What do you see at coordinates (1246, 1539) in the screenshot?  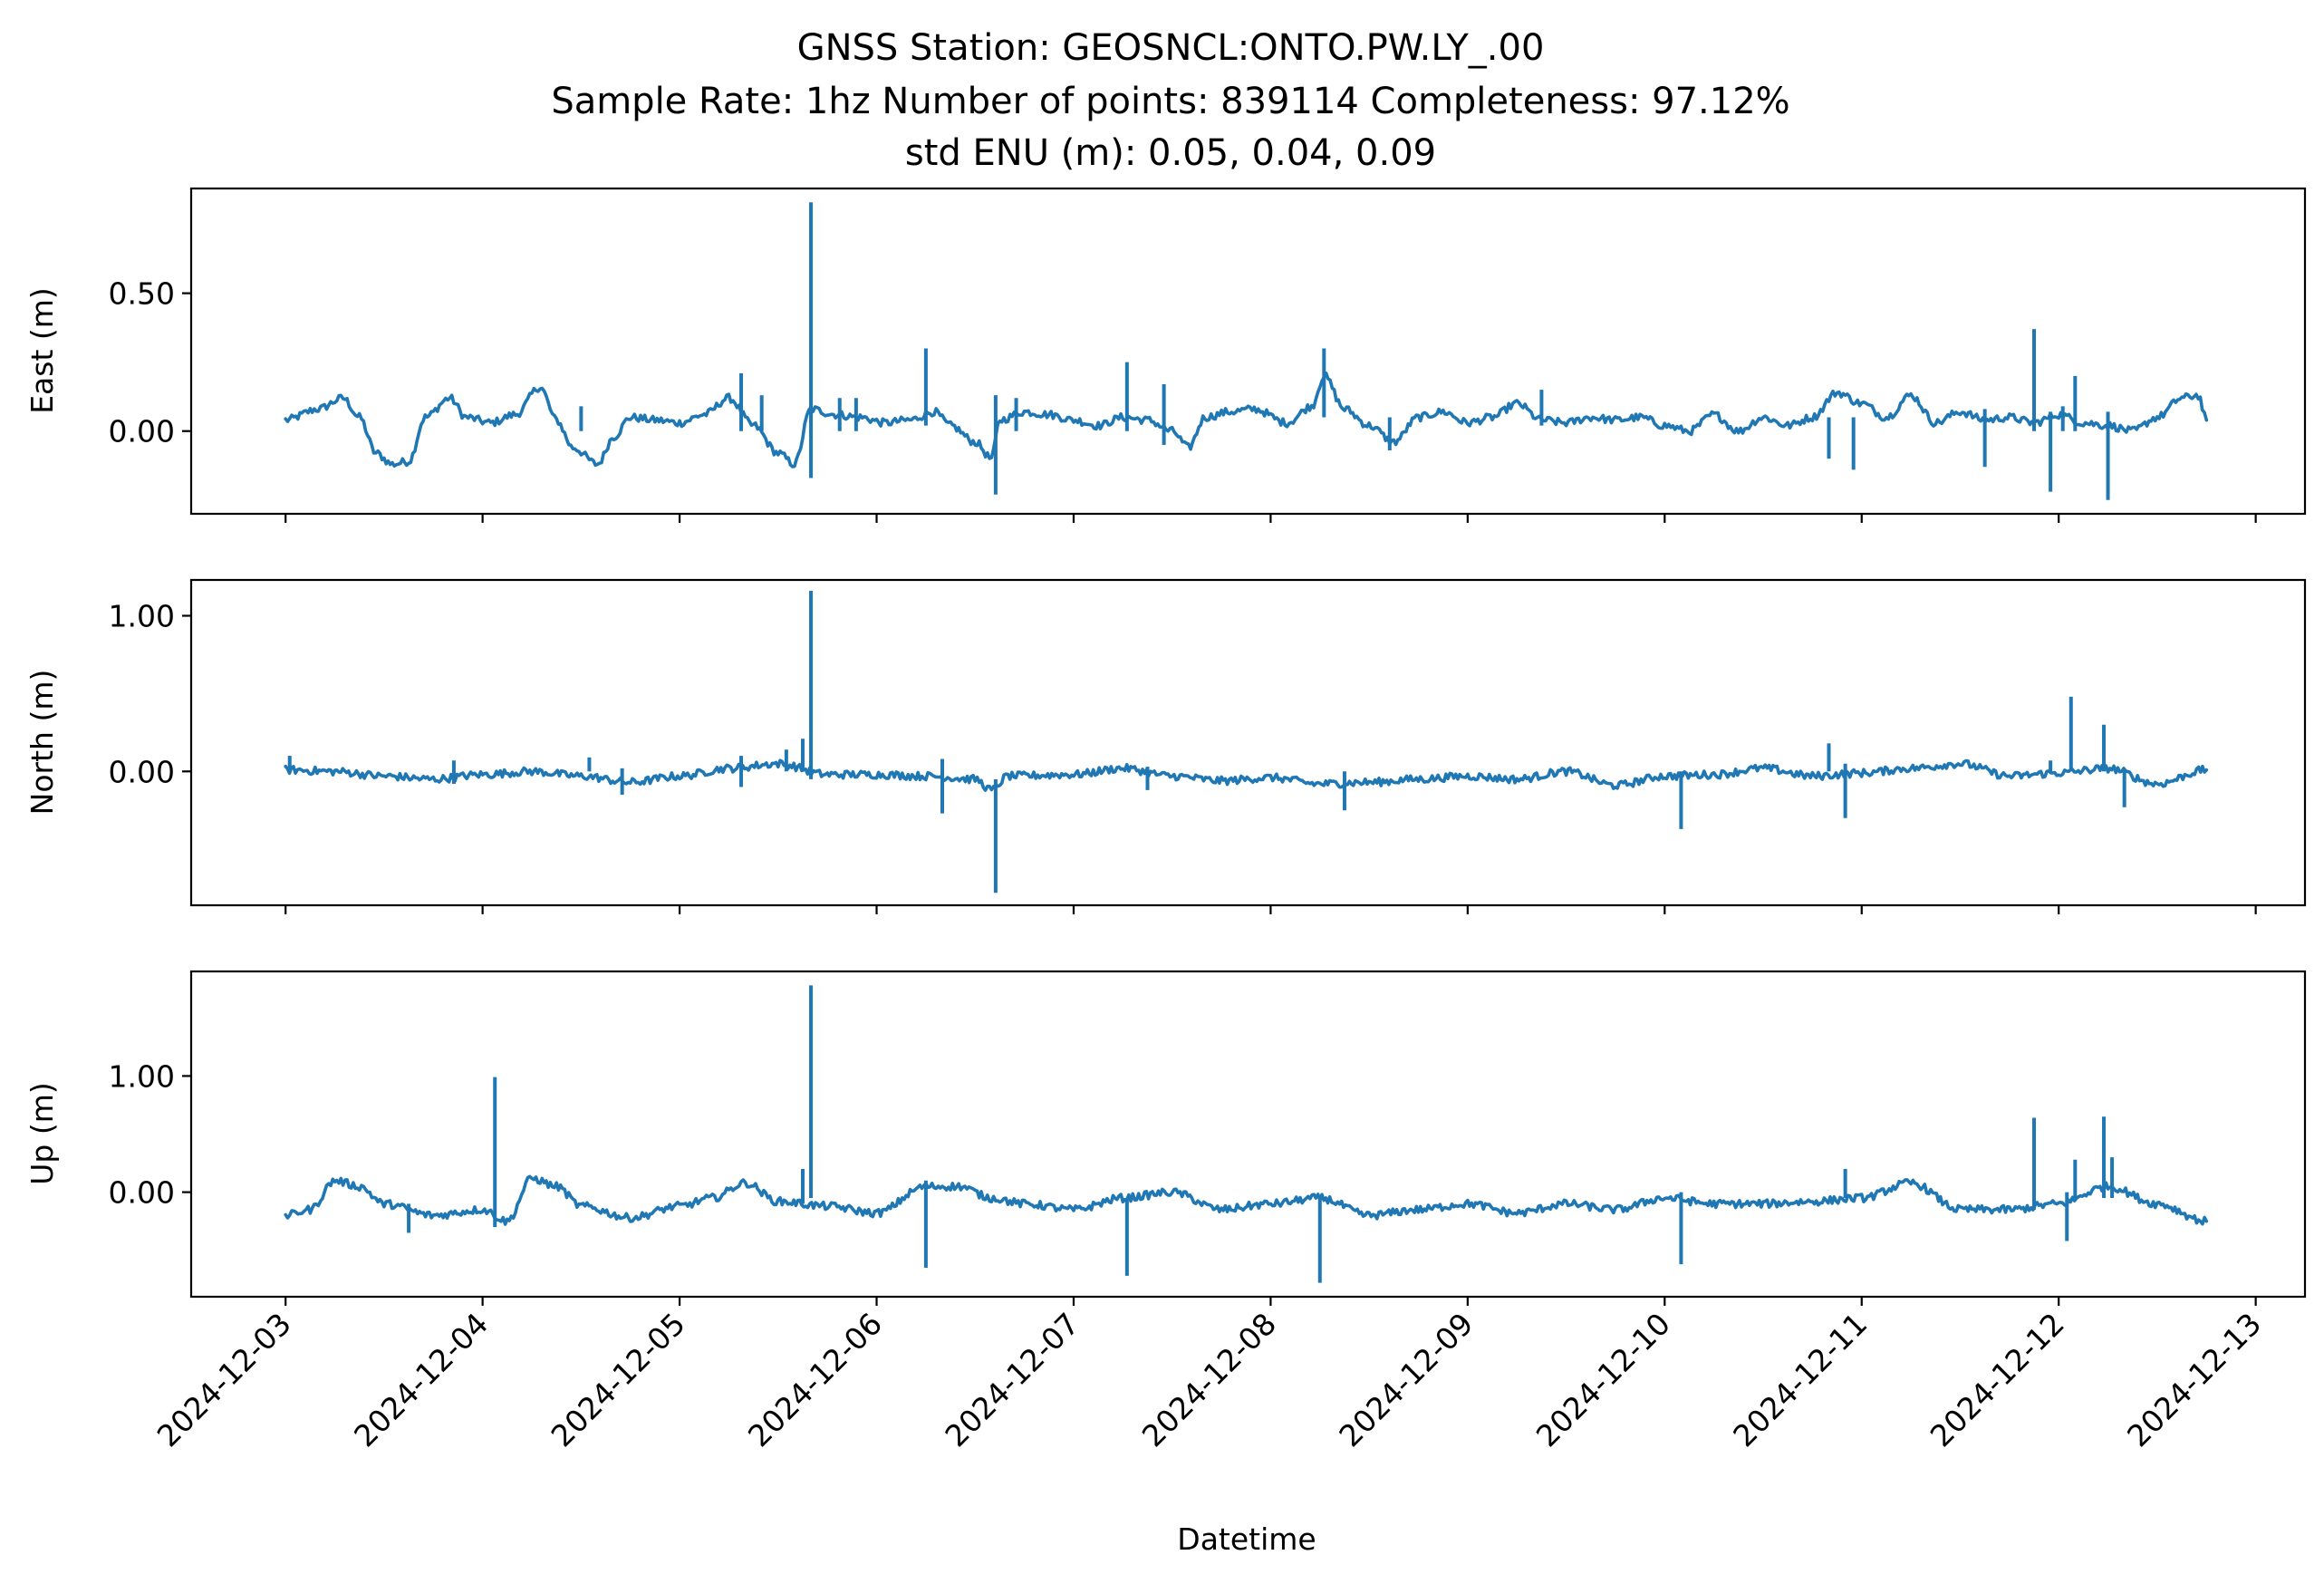 I see `x-axis-label: Datetime` at bounding box center [1246, 1539].